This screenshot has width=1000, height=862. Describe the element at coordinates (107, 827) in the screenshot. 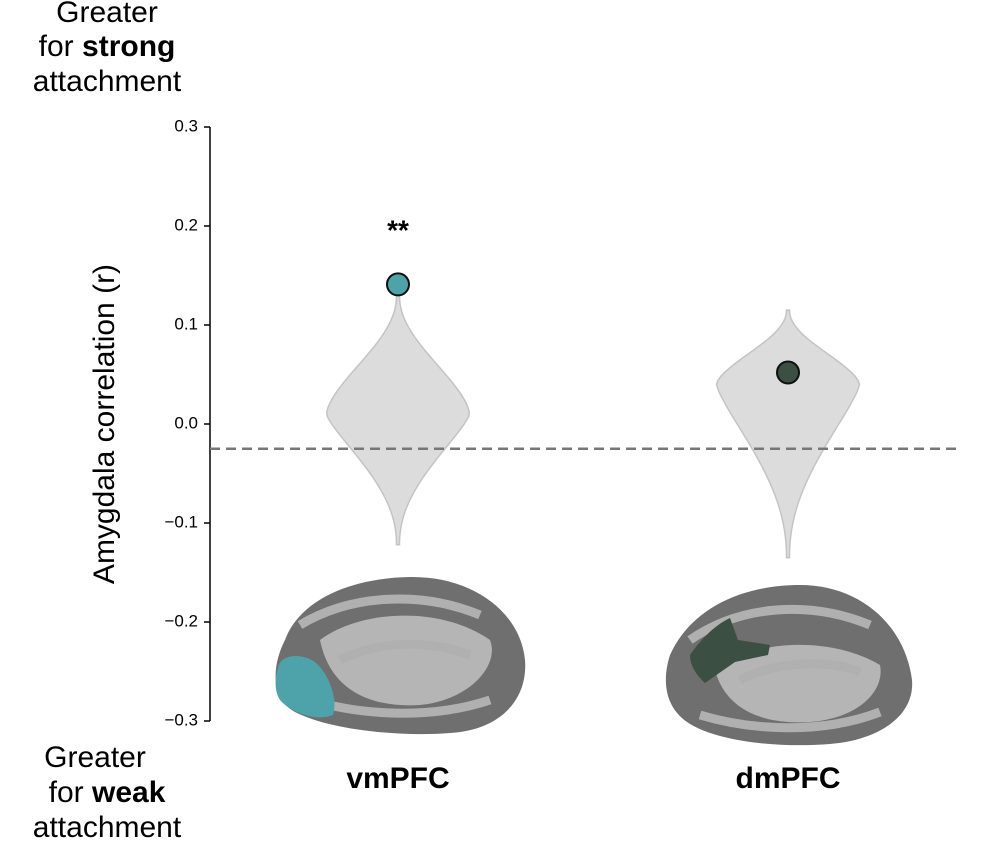

I see `bottom-note: attachment` at that location.